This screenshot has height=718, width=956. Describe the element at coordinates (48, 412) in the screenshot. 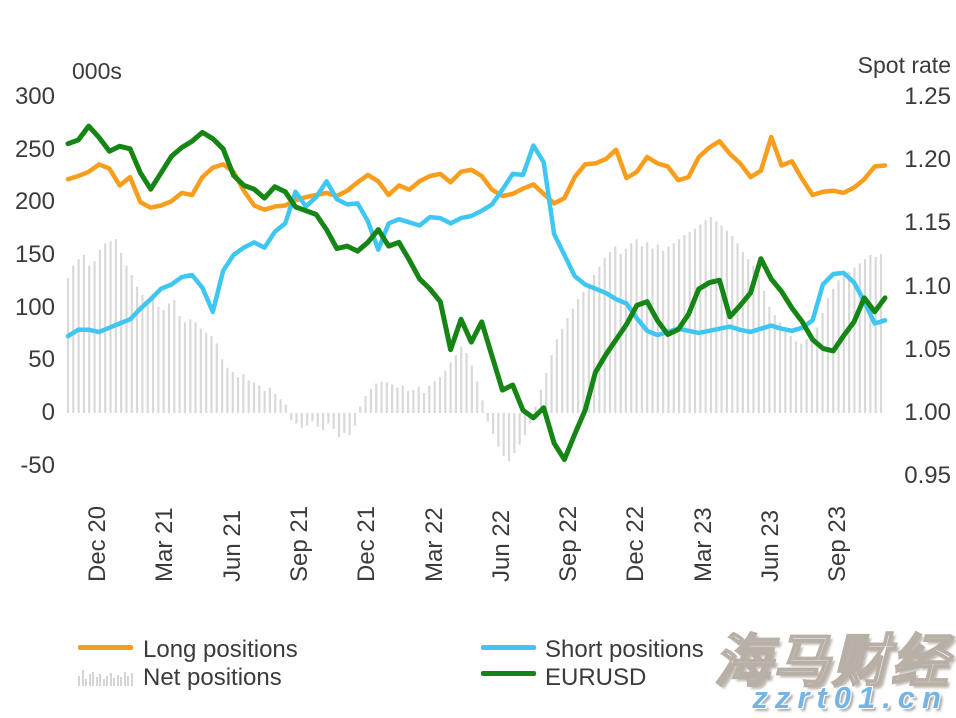

I see `left-axis-tick: 0` at that location.